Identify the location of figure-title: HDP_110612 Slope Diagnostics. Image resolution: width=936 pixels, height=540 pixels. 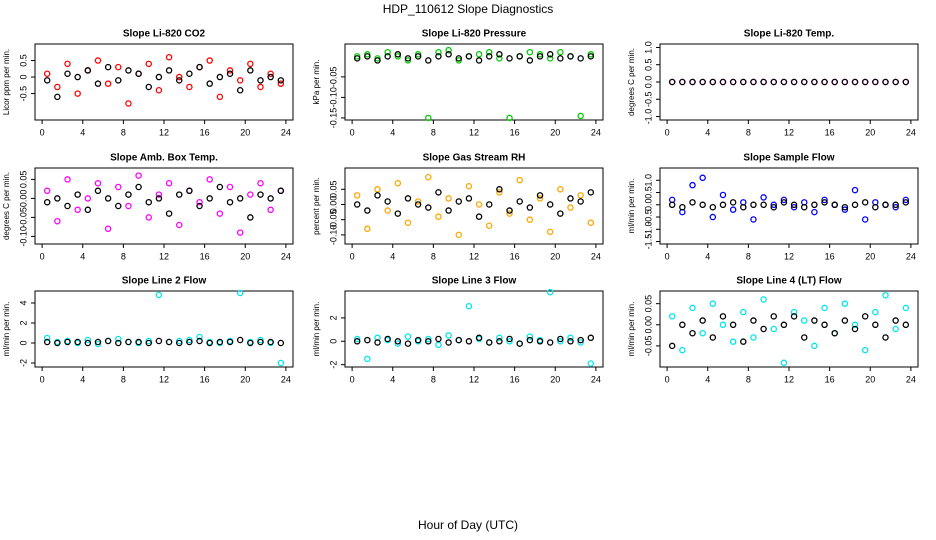
(468, 9).